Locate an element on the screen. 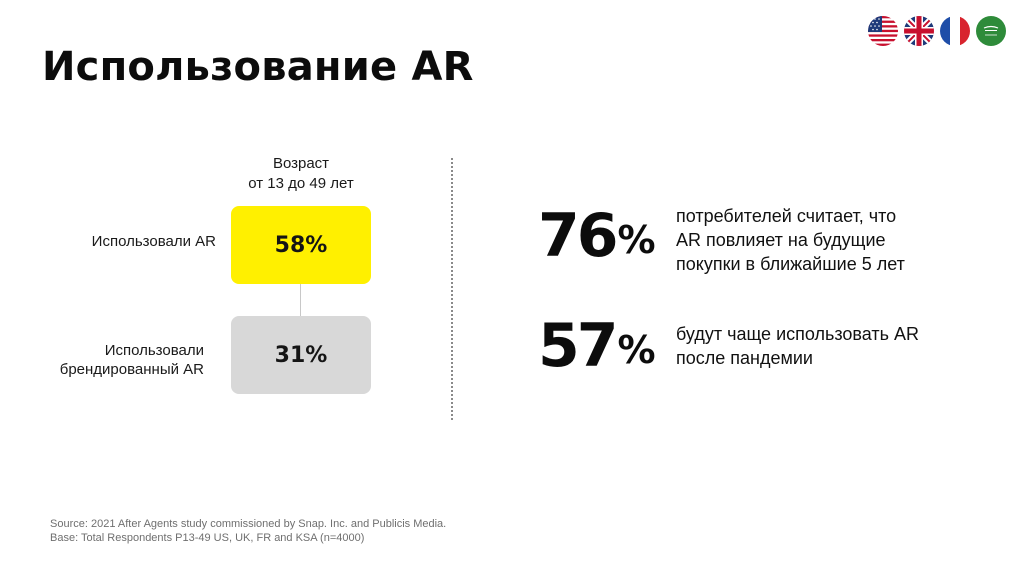 The image size is (1024, 576). used-ar-value-box: 58% is located at coordinates (301, 245).